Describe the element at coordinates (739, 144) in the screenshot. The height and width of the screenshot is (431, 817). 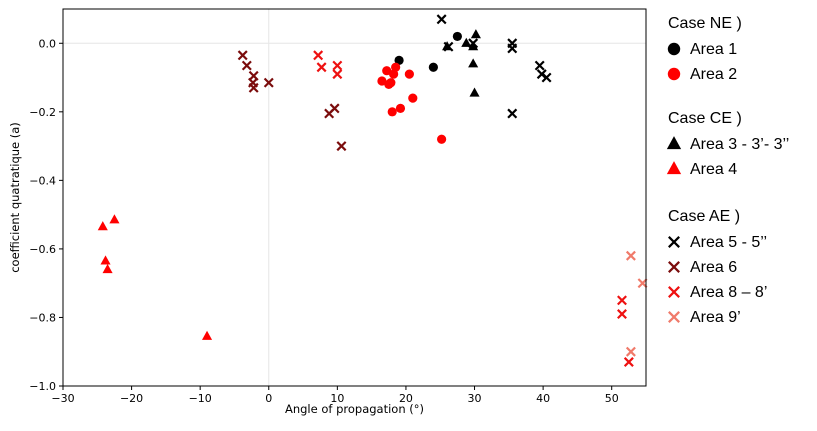
I see `legend-label-area-3-3-3: Area 3 - 3’- 3’’` at that location.